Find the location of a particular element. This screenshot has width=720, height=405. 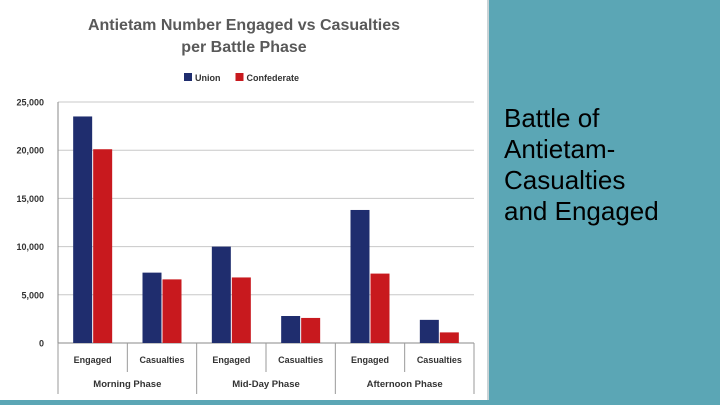

x-group-label: Morning Phase is located at coordinates (127, 384).